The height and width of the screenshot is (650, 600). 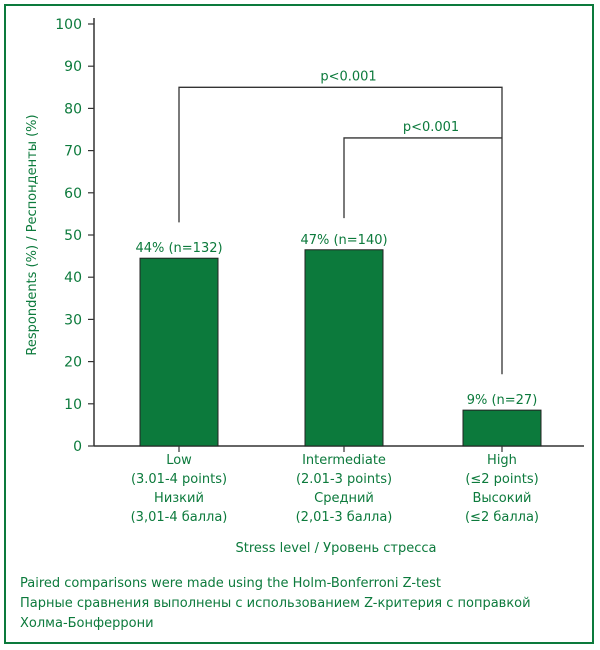 What do you see at coordinates (73, 152) in the screenshot?
I see `y-tick-label: 70` at bounding box center [73, 152].